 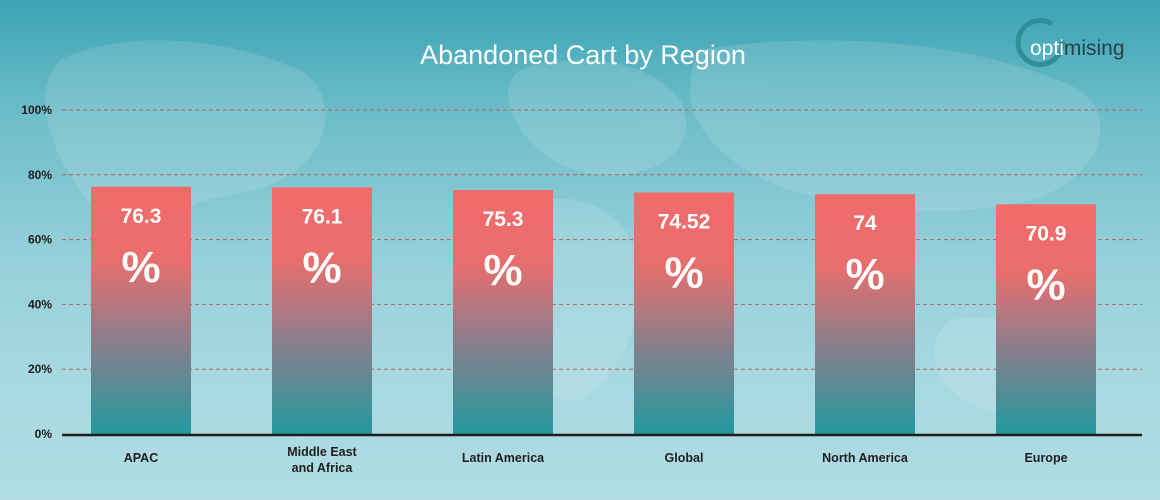 I want to click on bar-value-label: 74, so click(x=865, y=223).